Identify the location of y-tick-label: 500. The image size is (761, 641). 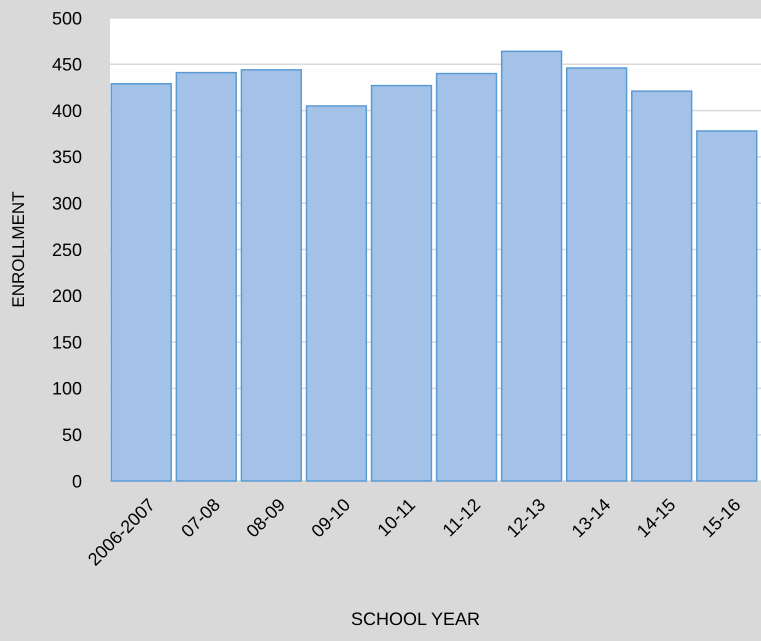
(67, 18).